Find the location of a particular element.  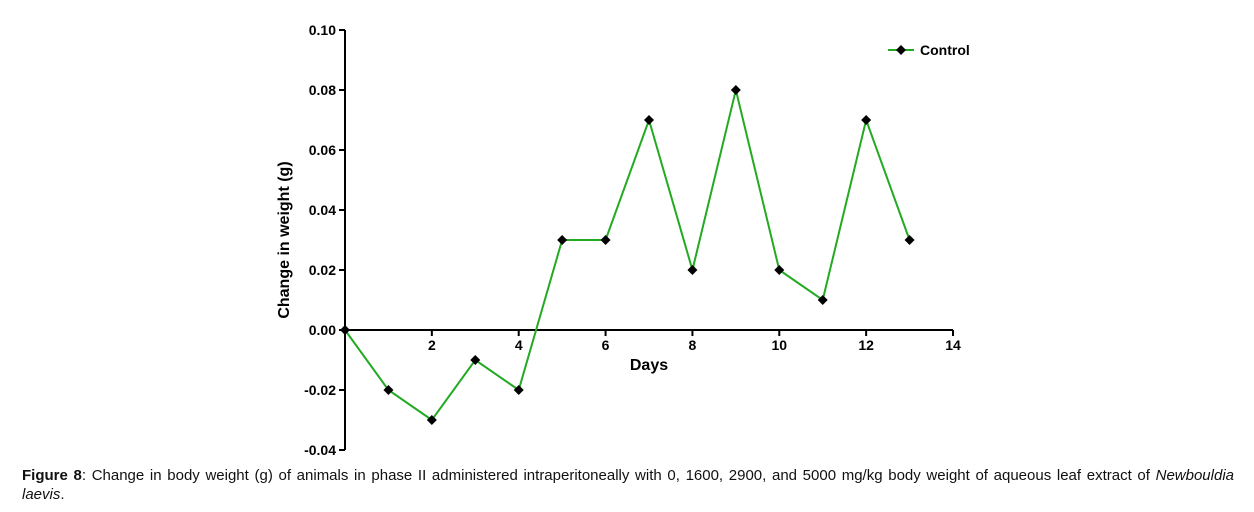

y-tick-label: 0.00 is located at coordinates (322, 330).